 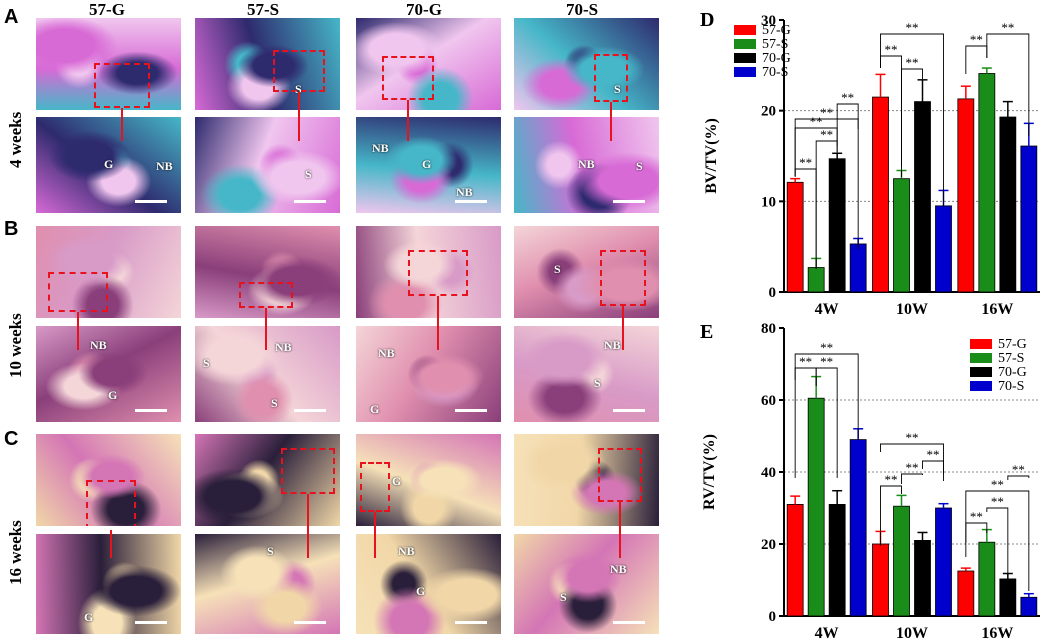 What do you see at coordinates (707, 20) in the screenshot?
I see `panel-letter-d: D` at bounding box center [707, 20].